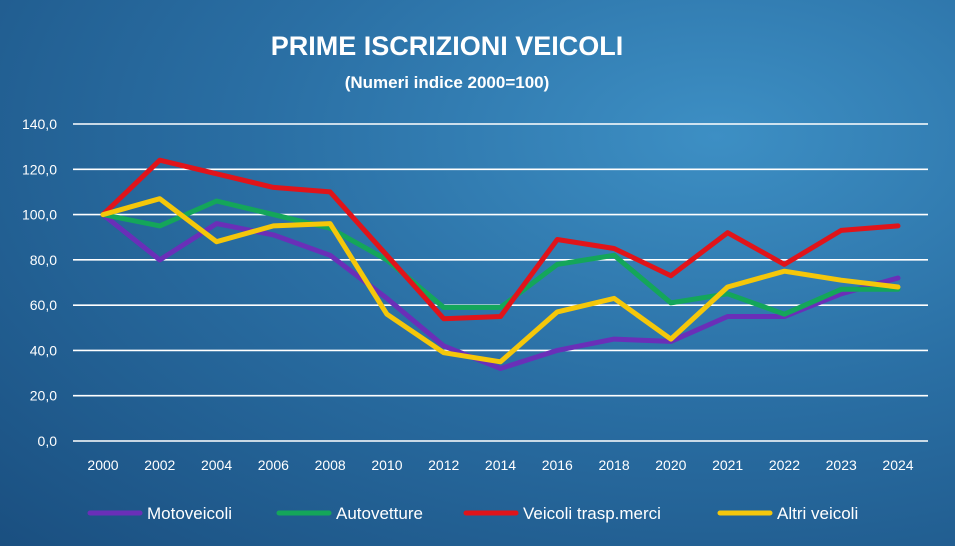  What do you see at coordinates (386, 465) in the screenshot?
I see `x-tick-label: 2010` at bounding box center [386, 465].